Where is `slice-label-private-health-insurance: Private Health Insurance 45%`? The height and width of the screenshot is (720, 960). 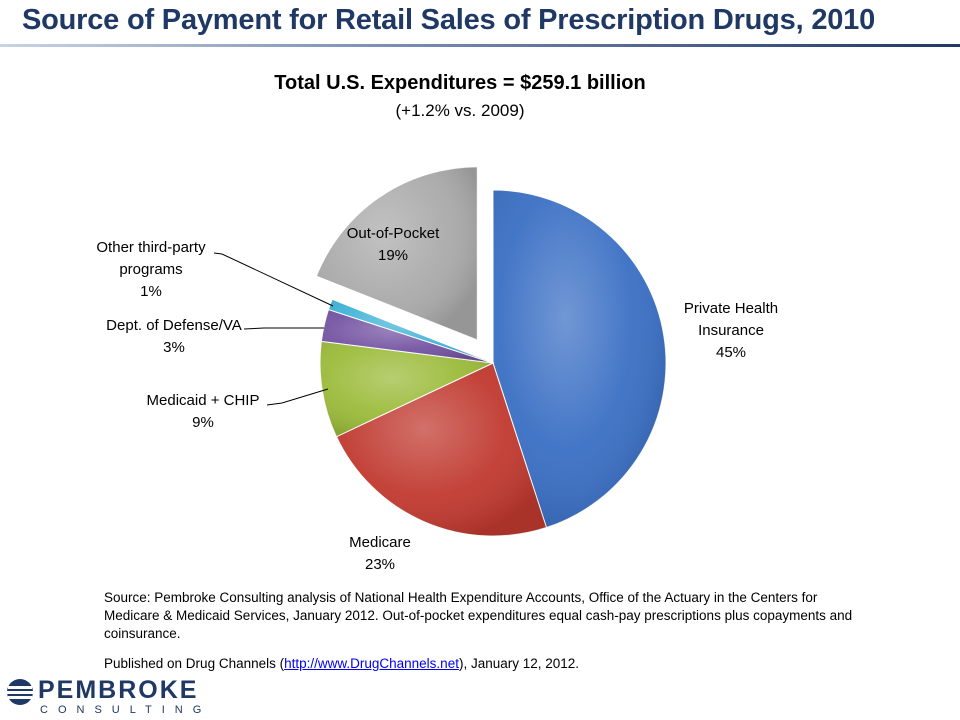
slice-label-private-health-insurance: Private Health Insurance 45% is located at coordinates (731, 330).